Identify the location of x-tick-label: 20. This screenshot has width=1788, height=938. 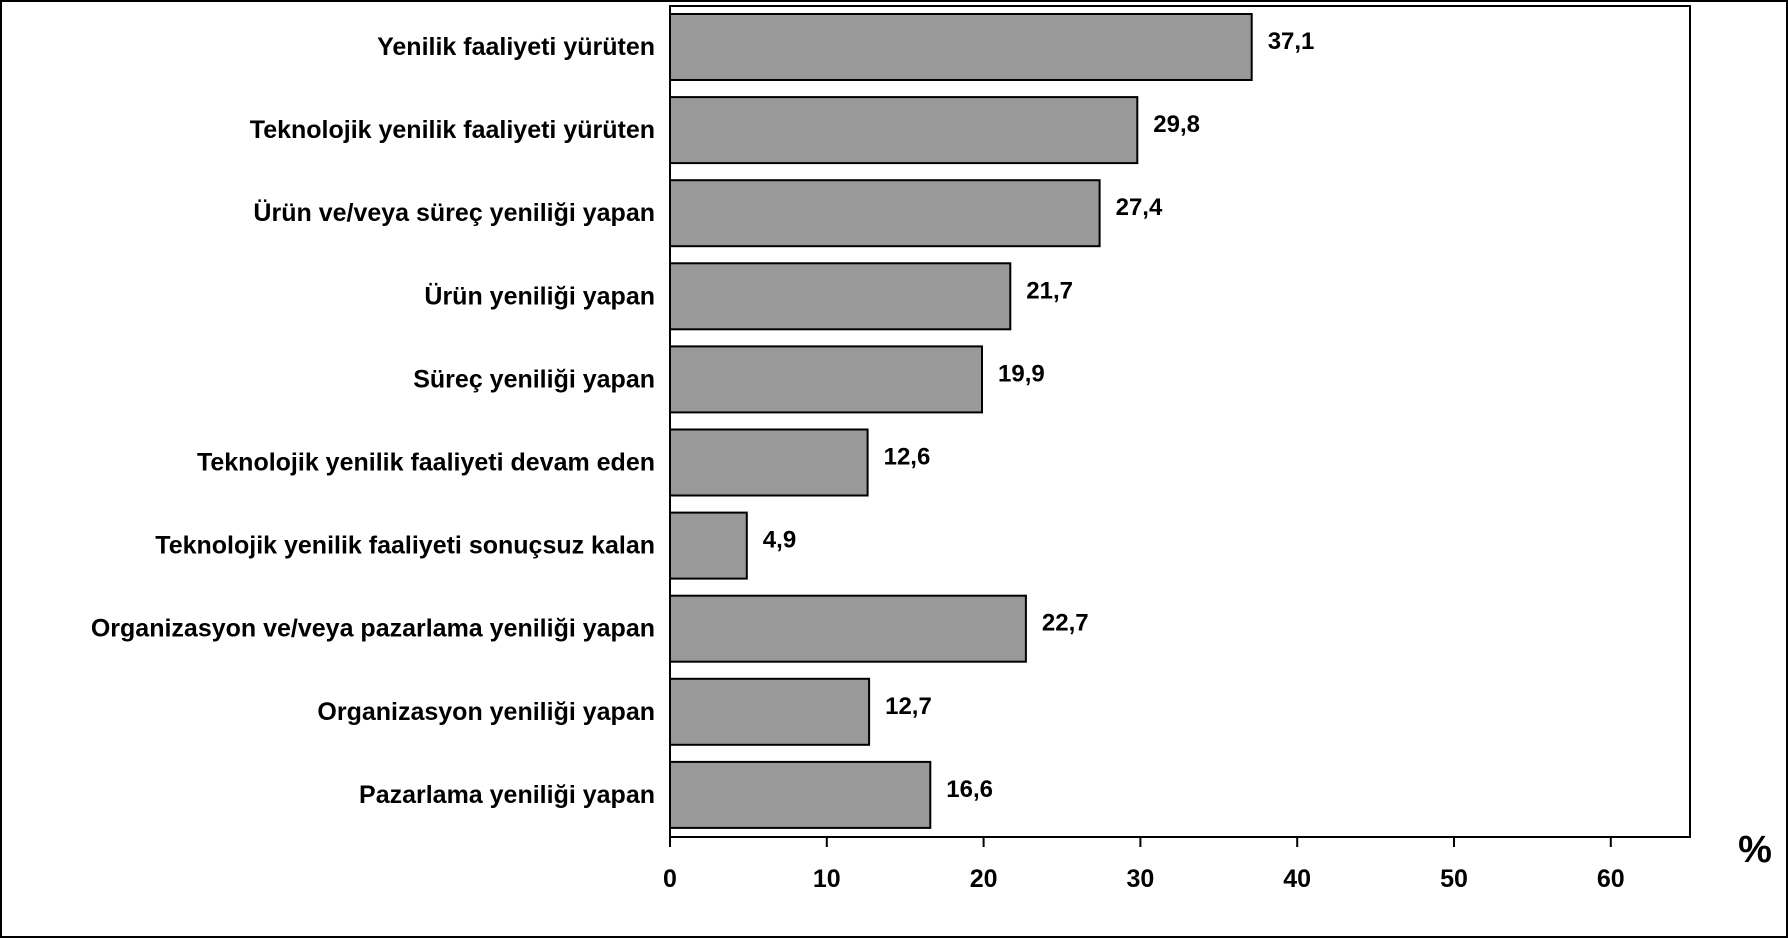
(984, 879).